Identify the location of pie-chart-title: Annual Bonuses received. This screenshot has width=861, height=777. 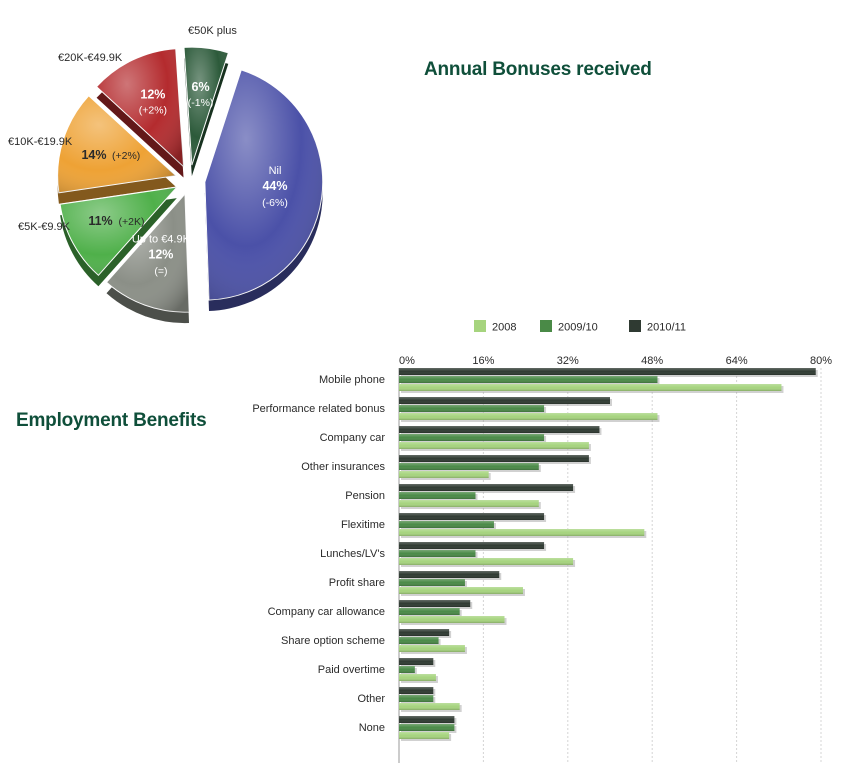
(538, 69).